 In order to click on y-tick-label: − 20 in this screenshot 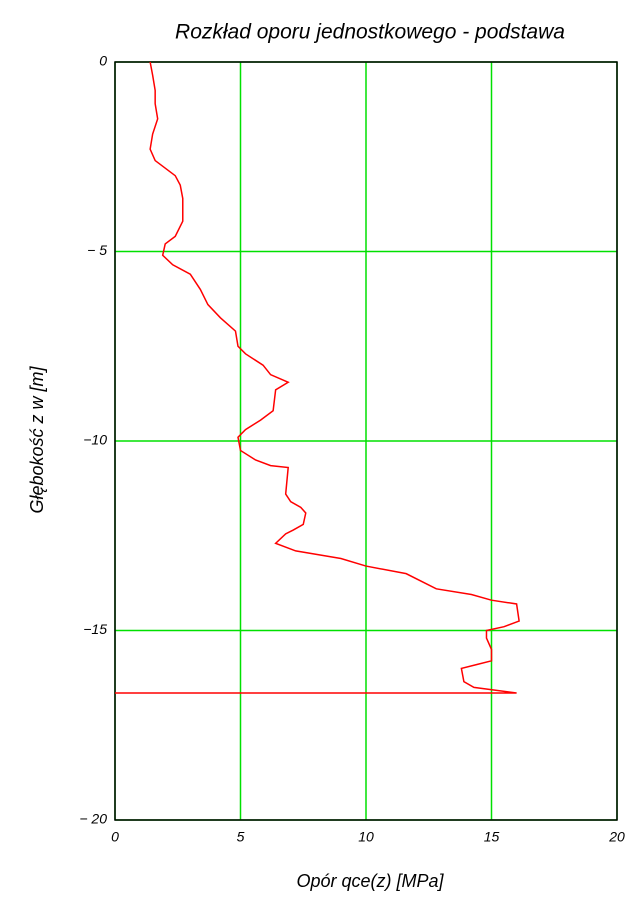, I will do `click(93, 819)`.